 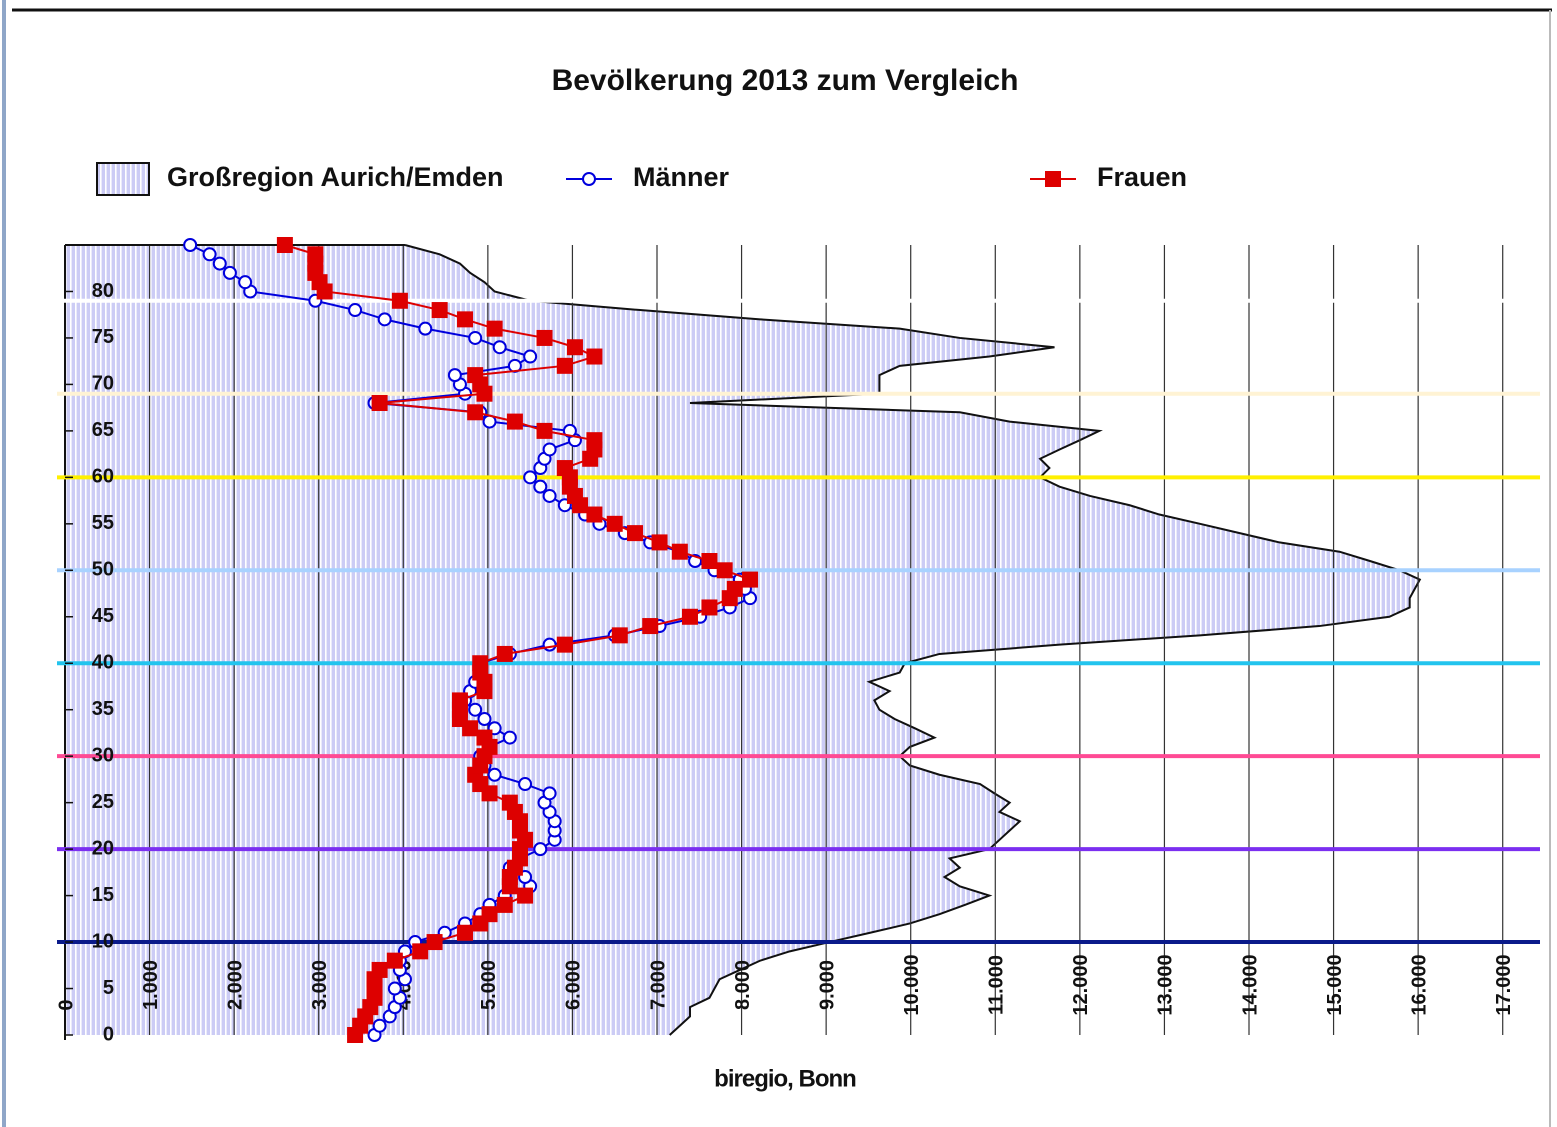 I want to click on y-tick-label: 45, so click(x=103, y=616).